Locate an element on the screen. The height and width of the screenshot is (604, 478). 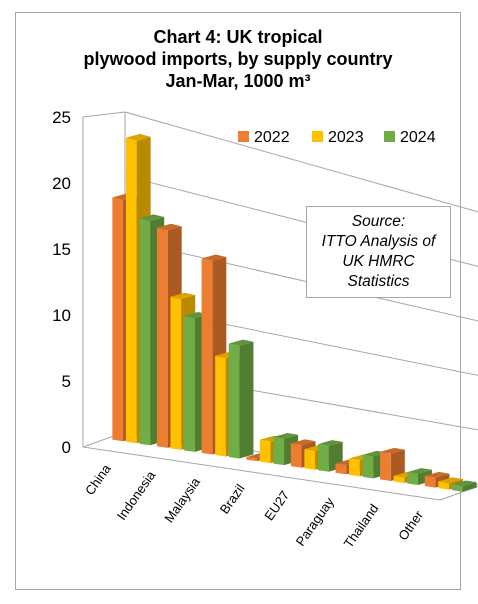
bar-thailand-2022 is located at coordinates (392, 464).